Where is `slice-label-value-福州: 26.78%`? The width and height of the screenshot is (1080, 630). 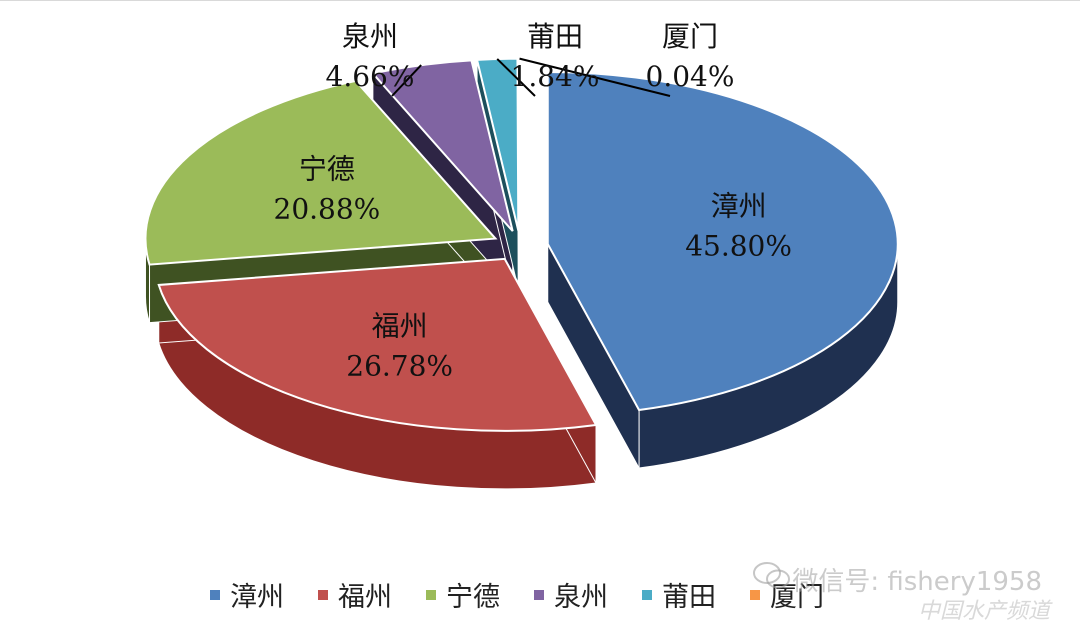
slice-label-value-福州: 26.78% is located at coordinates (399, 365).